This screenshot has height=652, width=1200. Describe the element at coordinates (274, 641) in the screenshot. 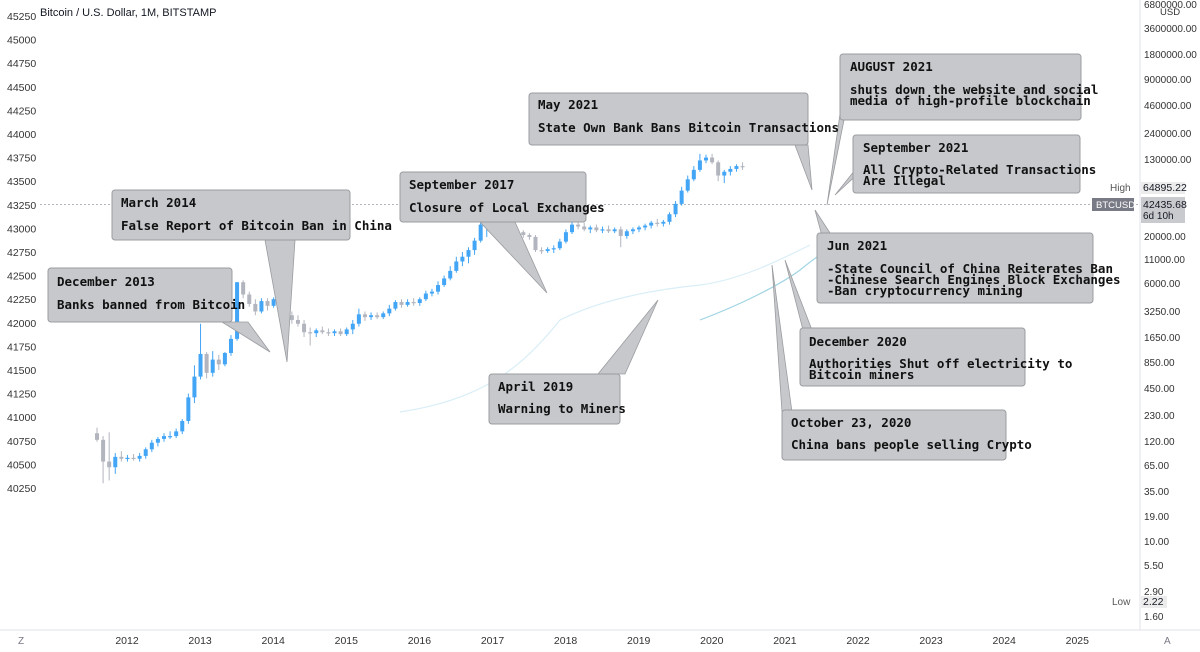

I see `time-axis-tick: 2014` at that location.